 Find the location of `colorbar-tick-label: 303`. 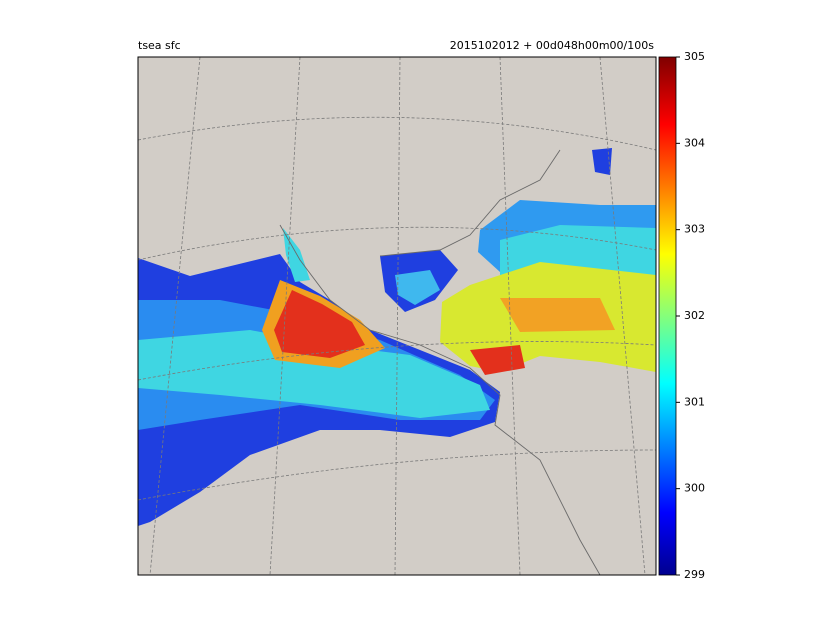

colorbar-tick-label: 303 is located at coordinates (694, 229).